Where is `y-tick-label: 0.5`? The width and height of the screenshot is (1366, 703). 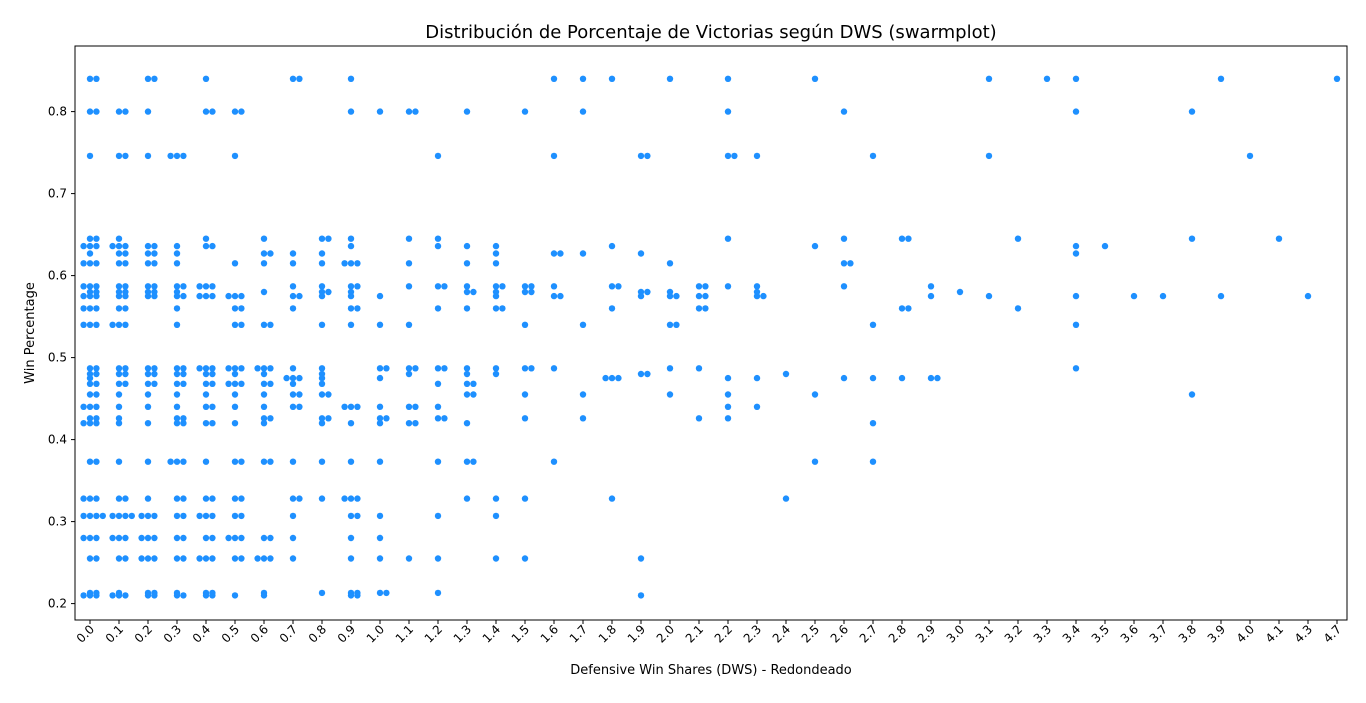
y-tick-label: 0.5 is located at coordinates (57, 358).